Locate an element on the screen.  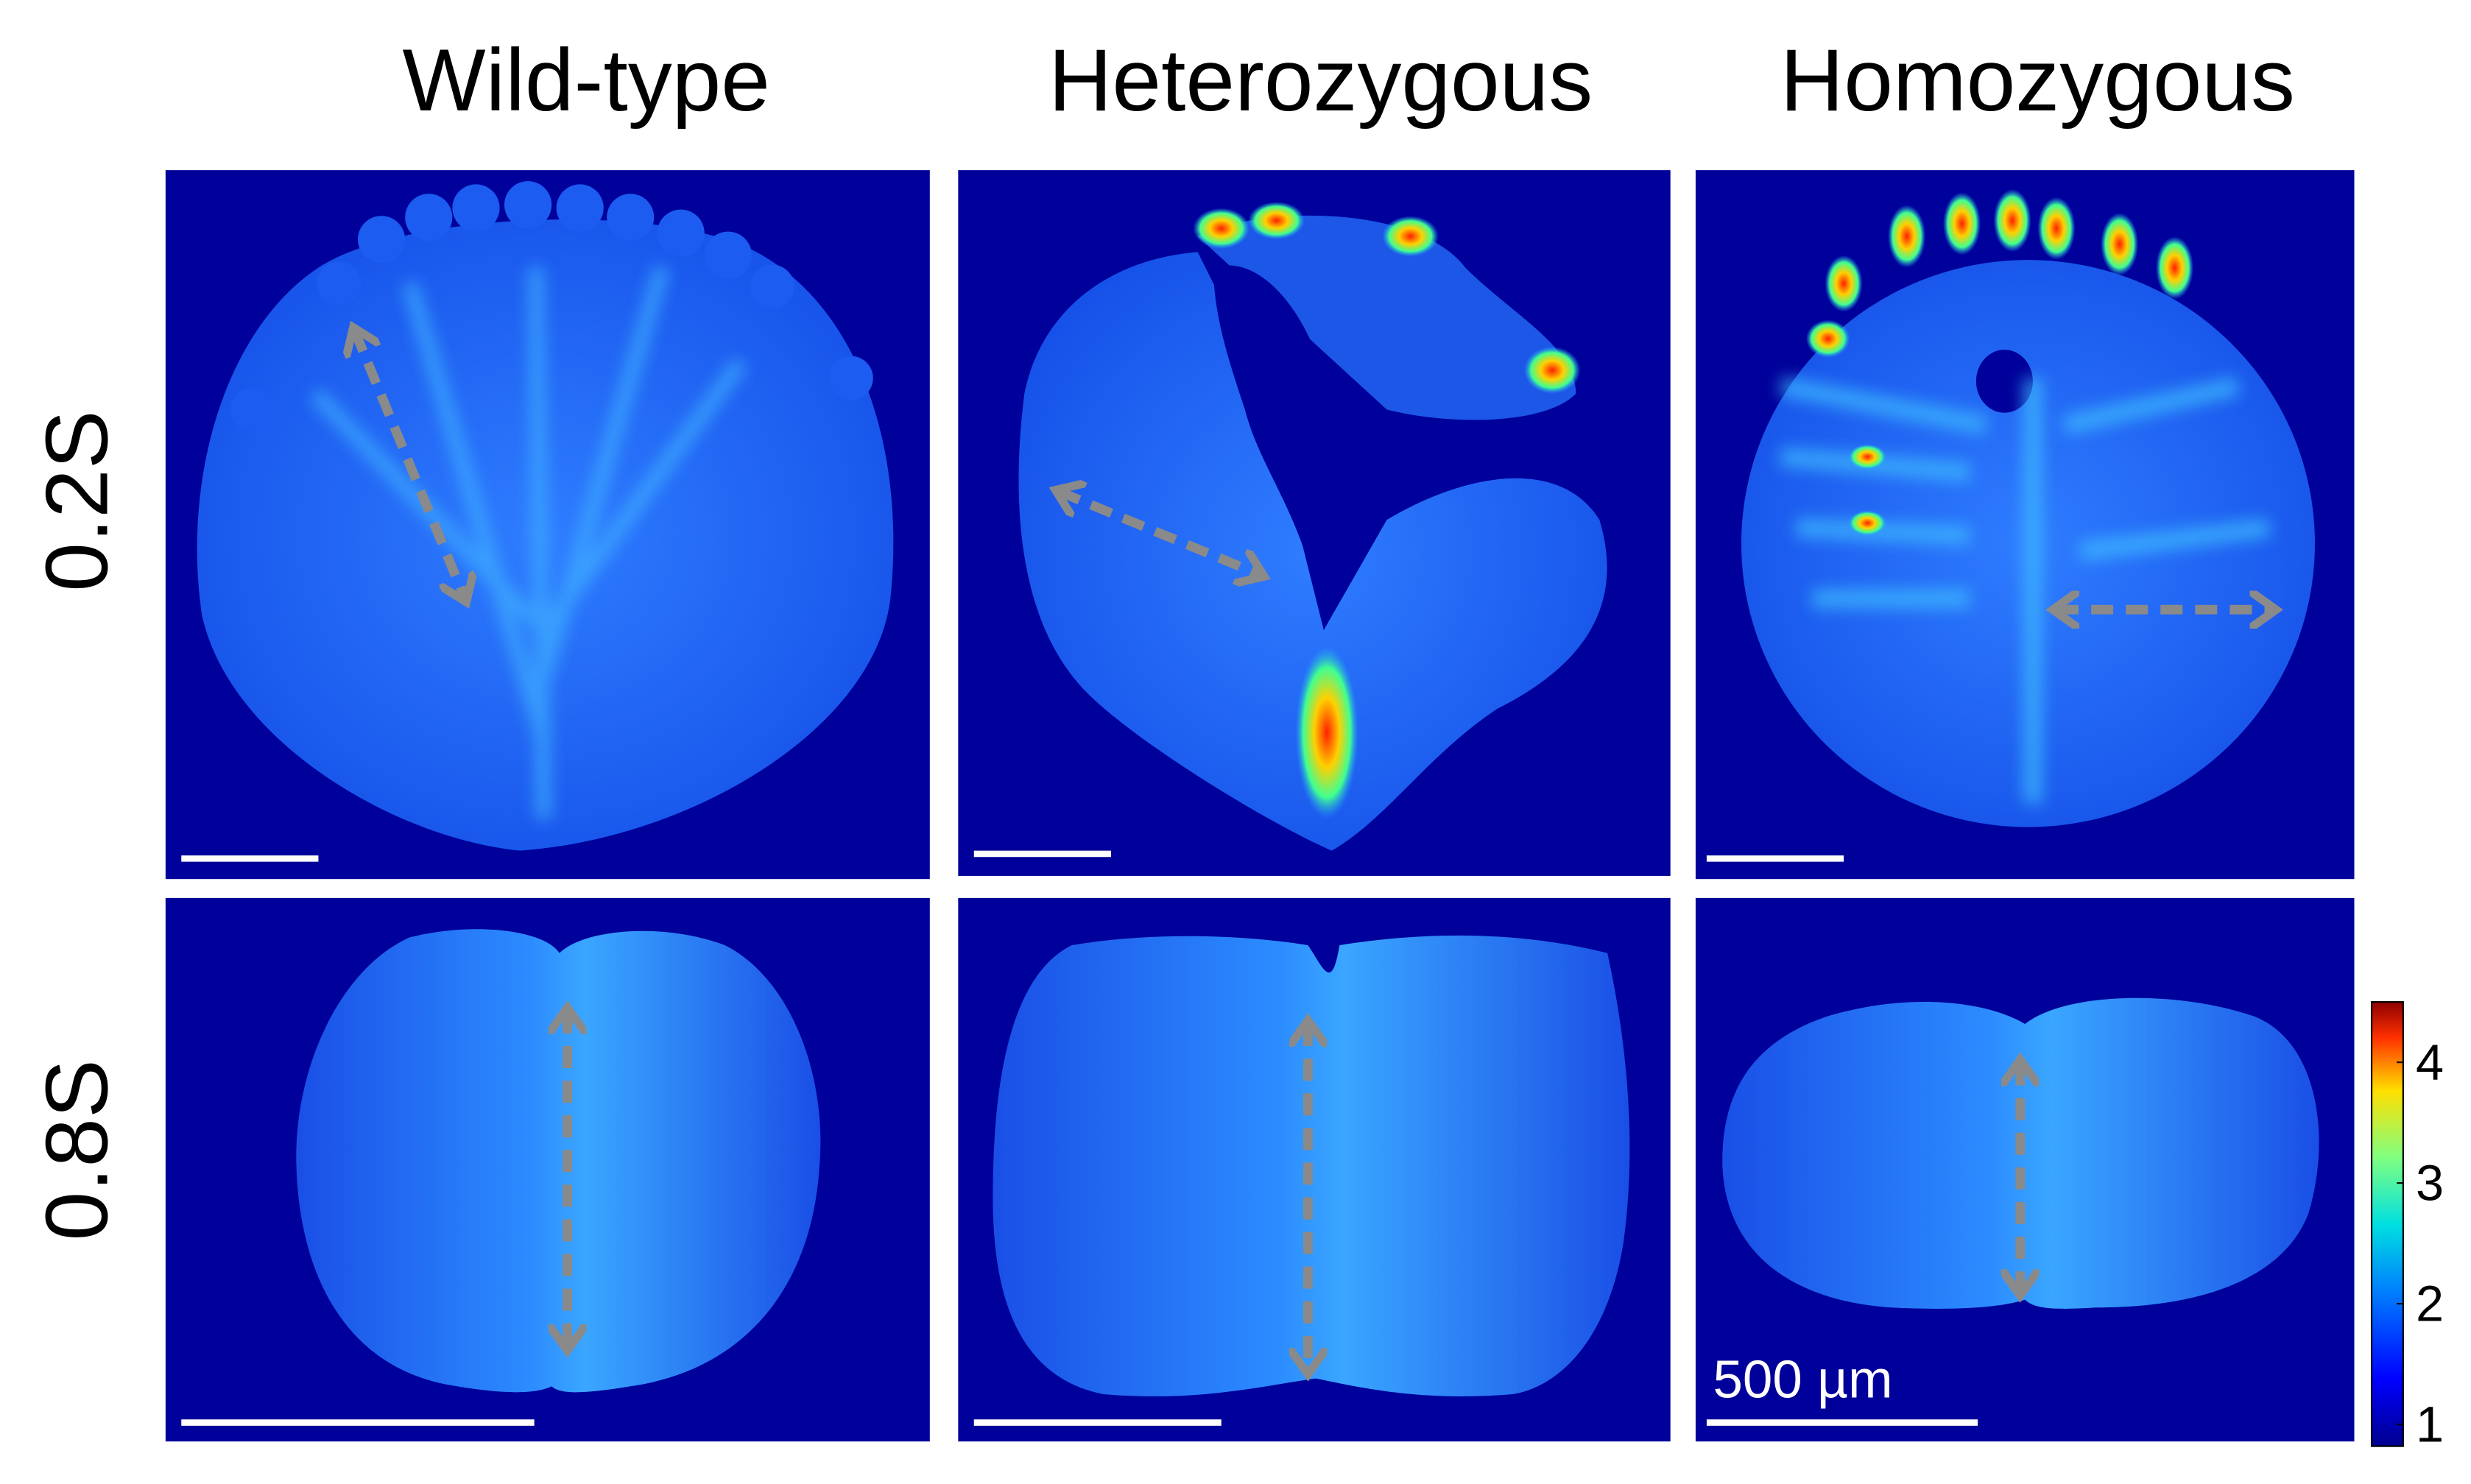
column-title: Heterozygous is located at coordinates (1320, 81).